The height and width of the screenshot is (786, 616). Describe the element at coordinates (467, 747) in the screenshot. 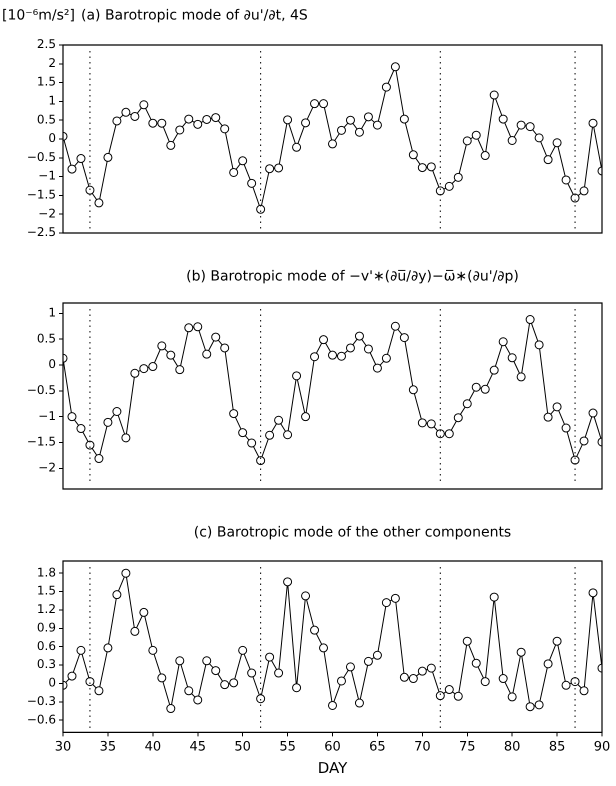

I see `x-tick-label: 75` at that location.